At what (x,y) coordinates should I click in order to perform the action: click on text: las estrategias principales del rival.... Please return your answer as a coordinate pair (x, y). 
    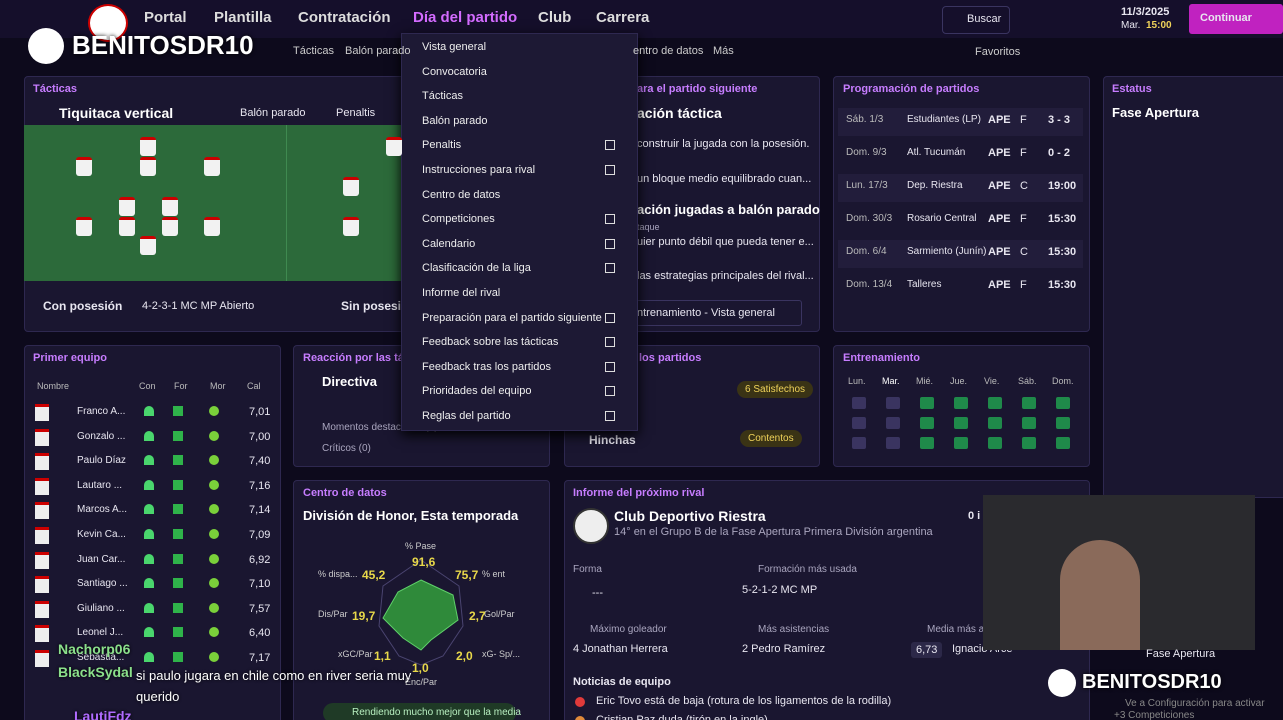
    Looking at the image, I should click on (725, 276).